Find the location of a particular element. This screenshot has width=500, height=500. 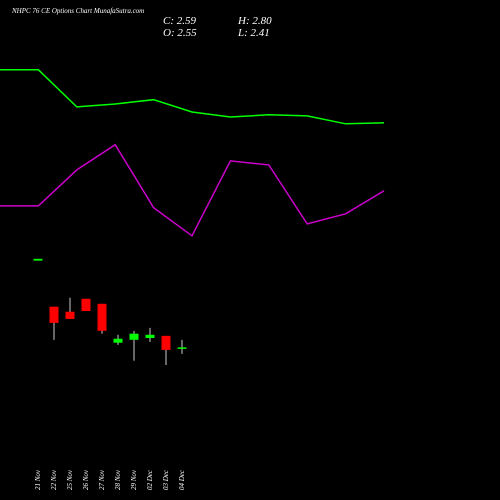

x-tick-label: 03 Dec is located at coordinates (166, 479).